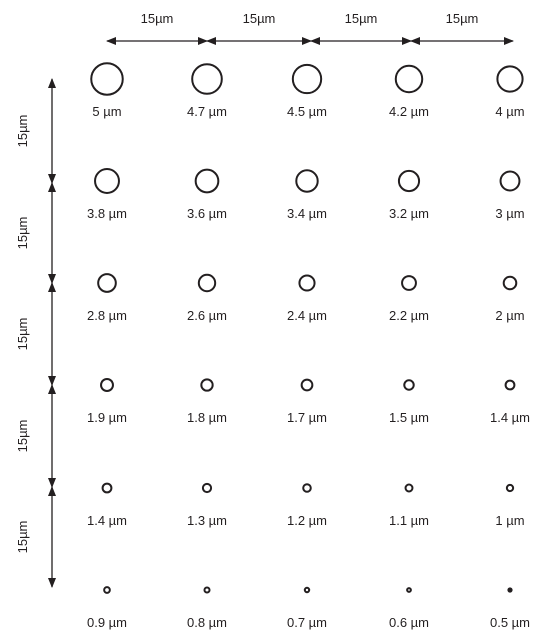 The image size is (536, 631). Describe the element at coordinates (510, 622) in the screenshot. I see `hole-diameter-label: 0.5 µm` at that location.